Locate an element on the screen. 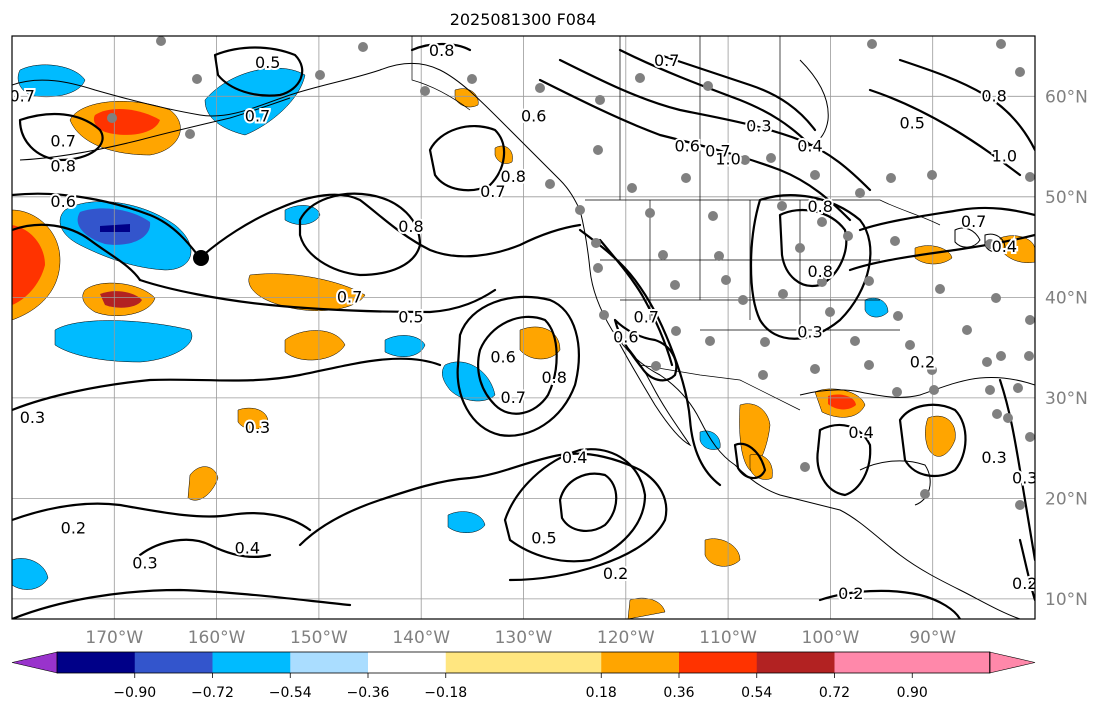  latitude-labels: 60°N 50°N 40°N 30°N 20°N 10°N is located at coordinates (1066, 348).